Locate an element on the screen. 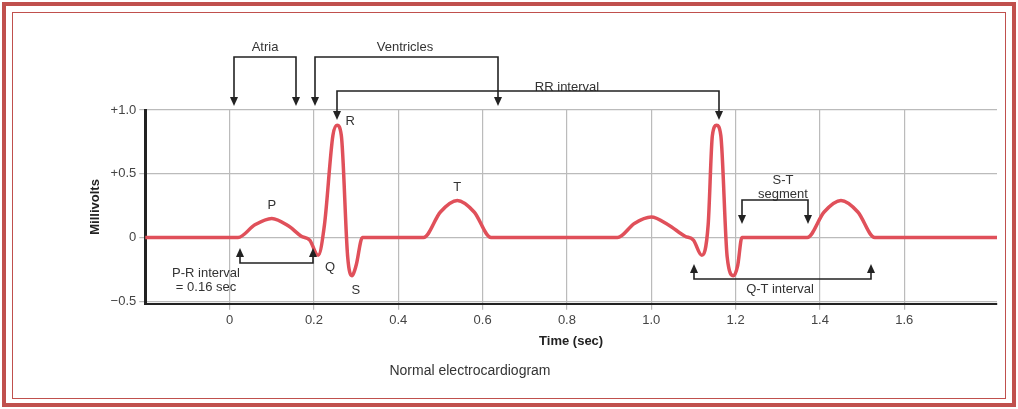 This screenshot has width=1018, height=409. x-tick-label: 1.6 is located at coordinates (904, 320).